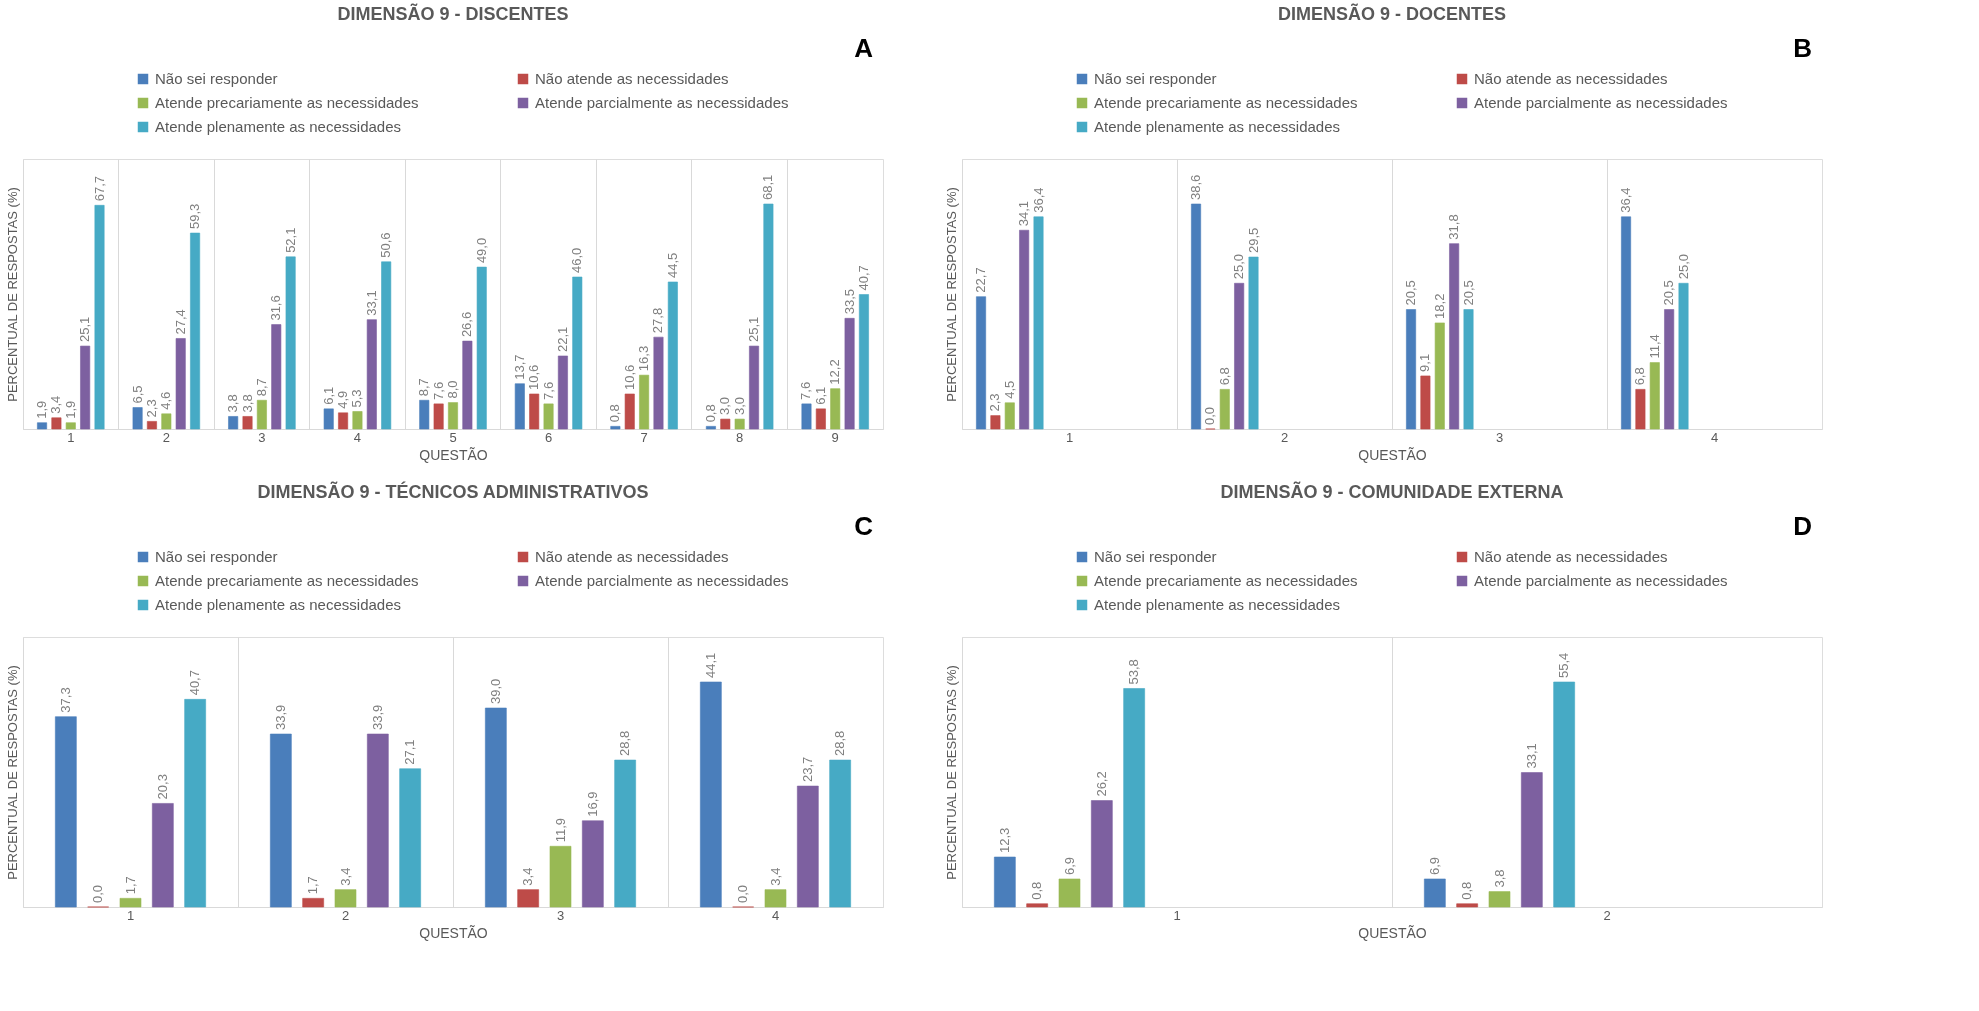  What do you see at coordinates (562, 339) in the screenshot?
I see `data-label: 22,1` at bounding box center [562, 339].